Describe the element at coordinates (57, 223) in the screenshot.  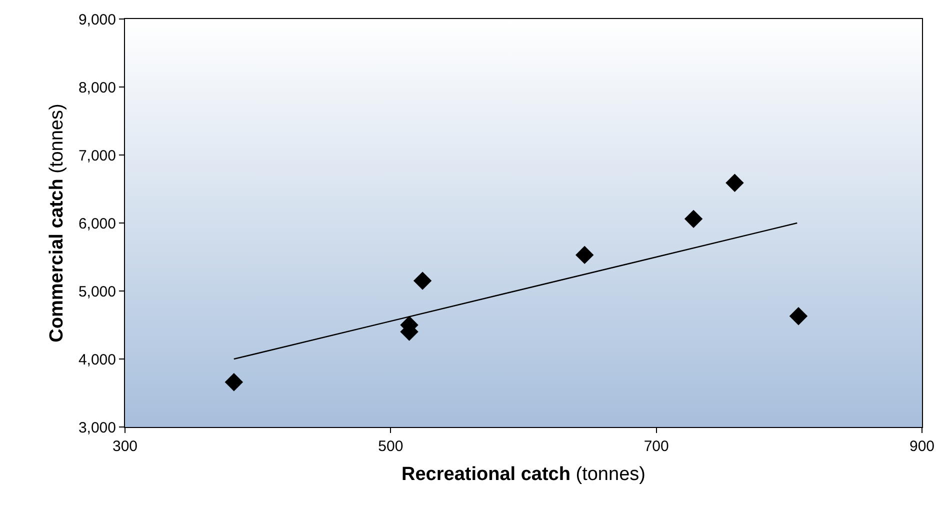
I see `y-axis-title: Commercial catch (tonnes)` at that location.